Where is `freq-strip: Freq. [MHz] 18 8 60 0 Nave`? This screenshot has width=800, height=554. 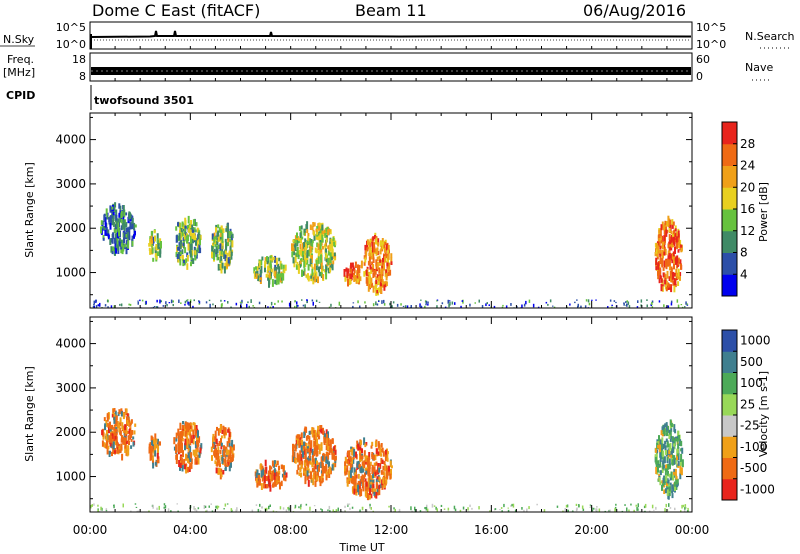 freq-strip: Freq. [MHz] 18 8 60 0 Nave is located at coordinates (388, 67).